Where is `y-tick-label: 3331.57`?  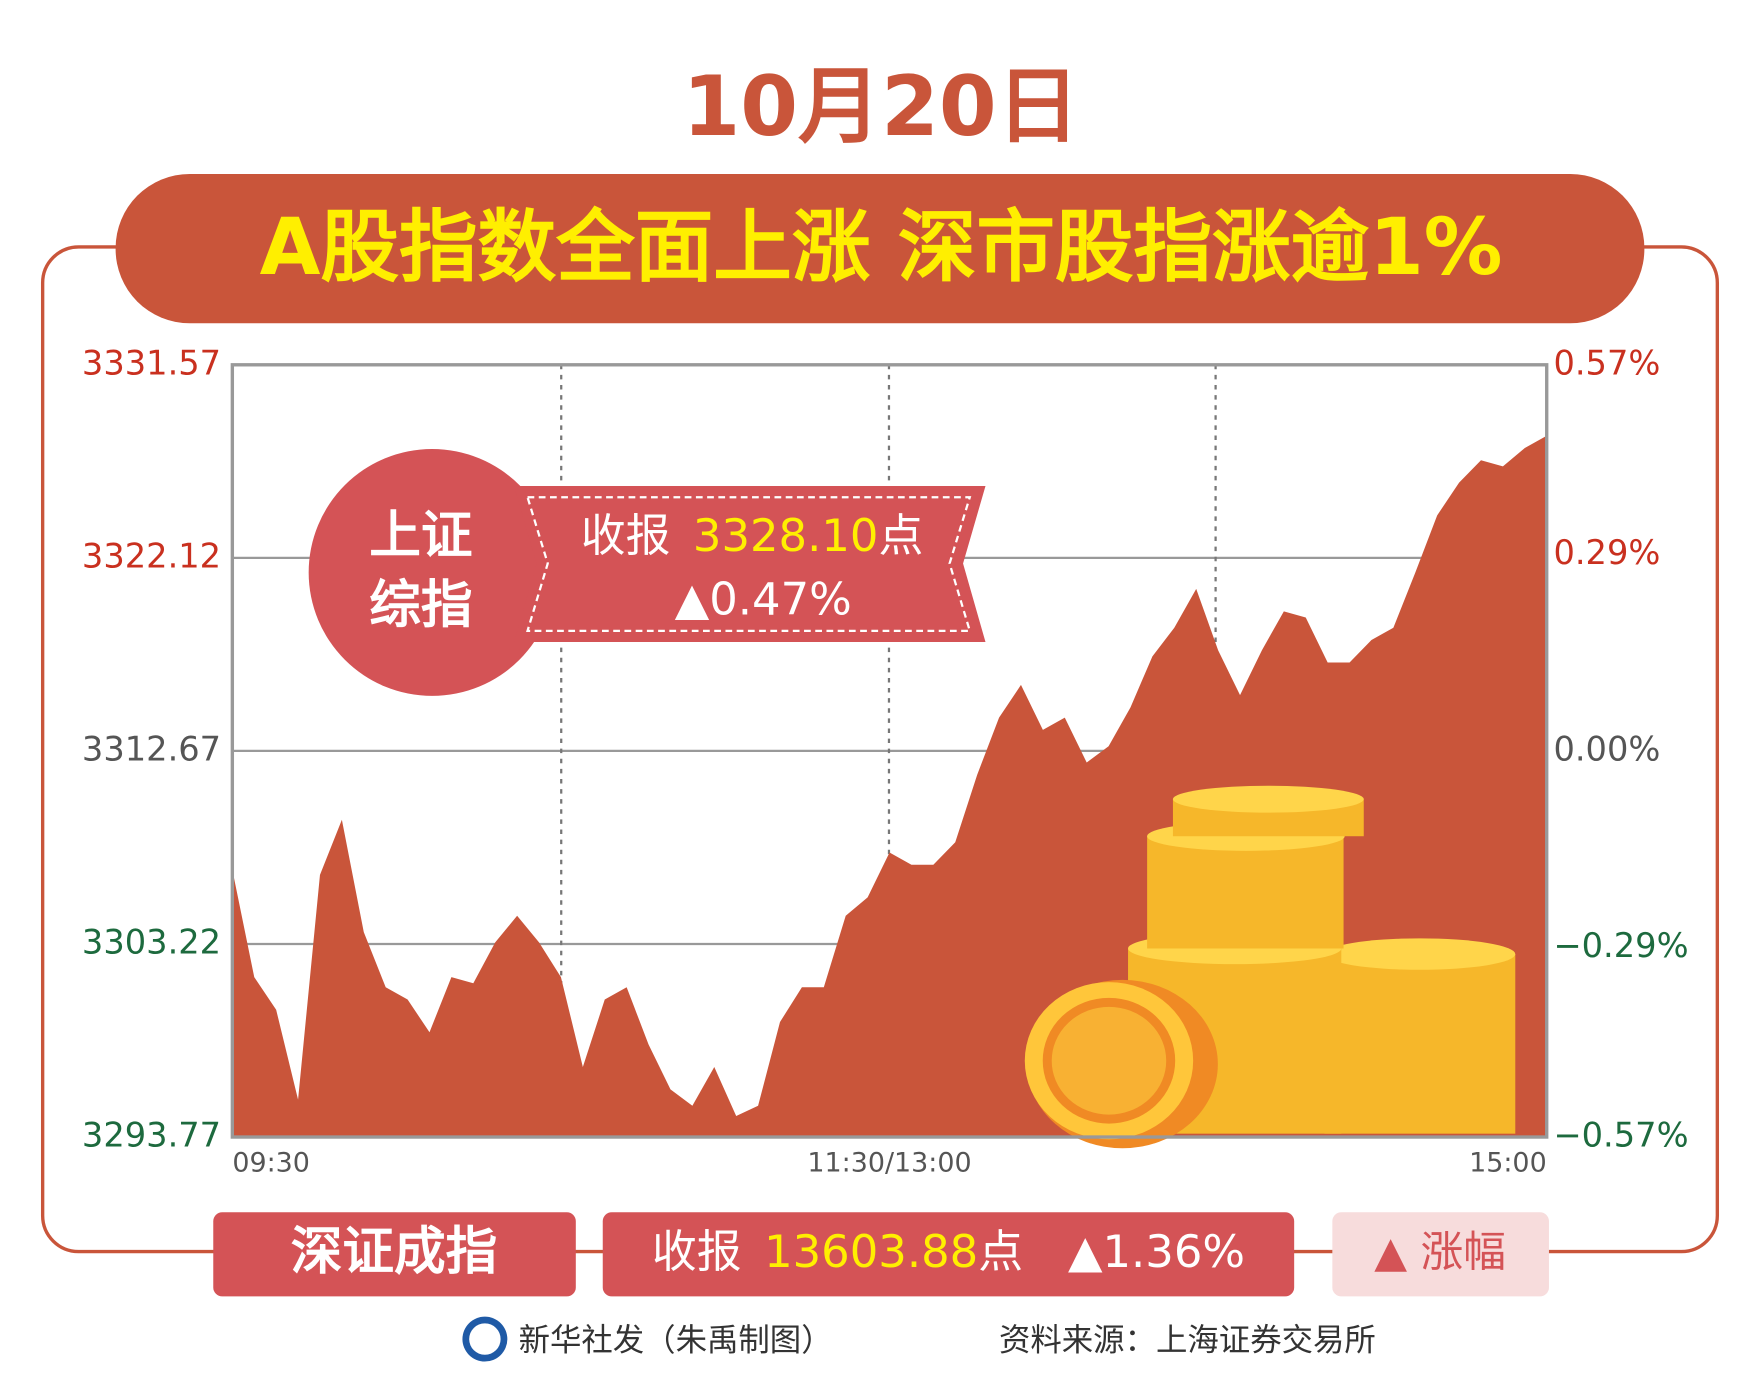 y-tick-label: 3331.57 is located at coordinates (151, 362).